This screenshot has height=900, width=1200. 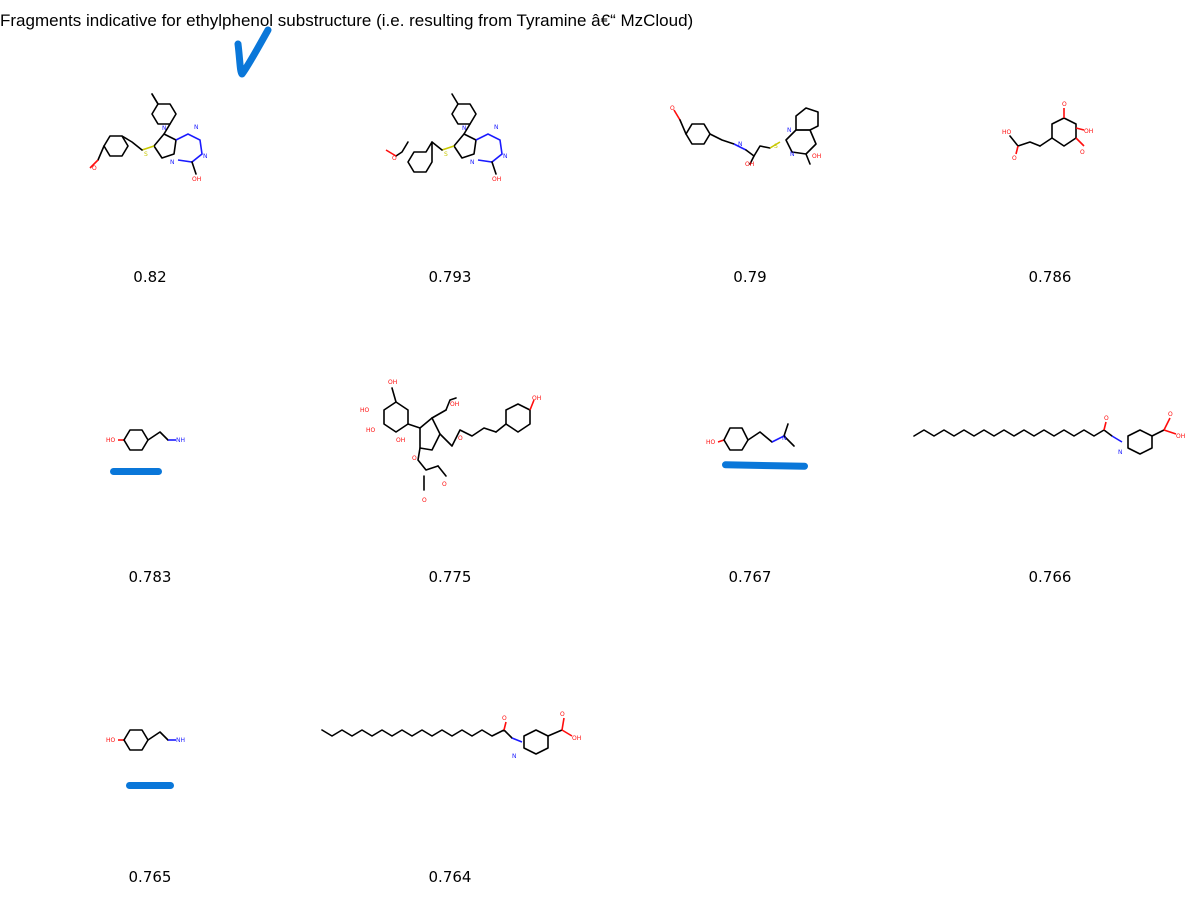 What do you see at coordinates (1047, 131) in the screenshot?
I see `molecule-structure-4: HO O O OH O` at bounding box center [1047, 131].